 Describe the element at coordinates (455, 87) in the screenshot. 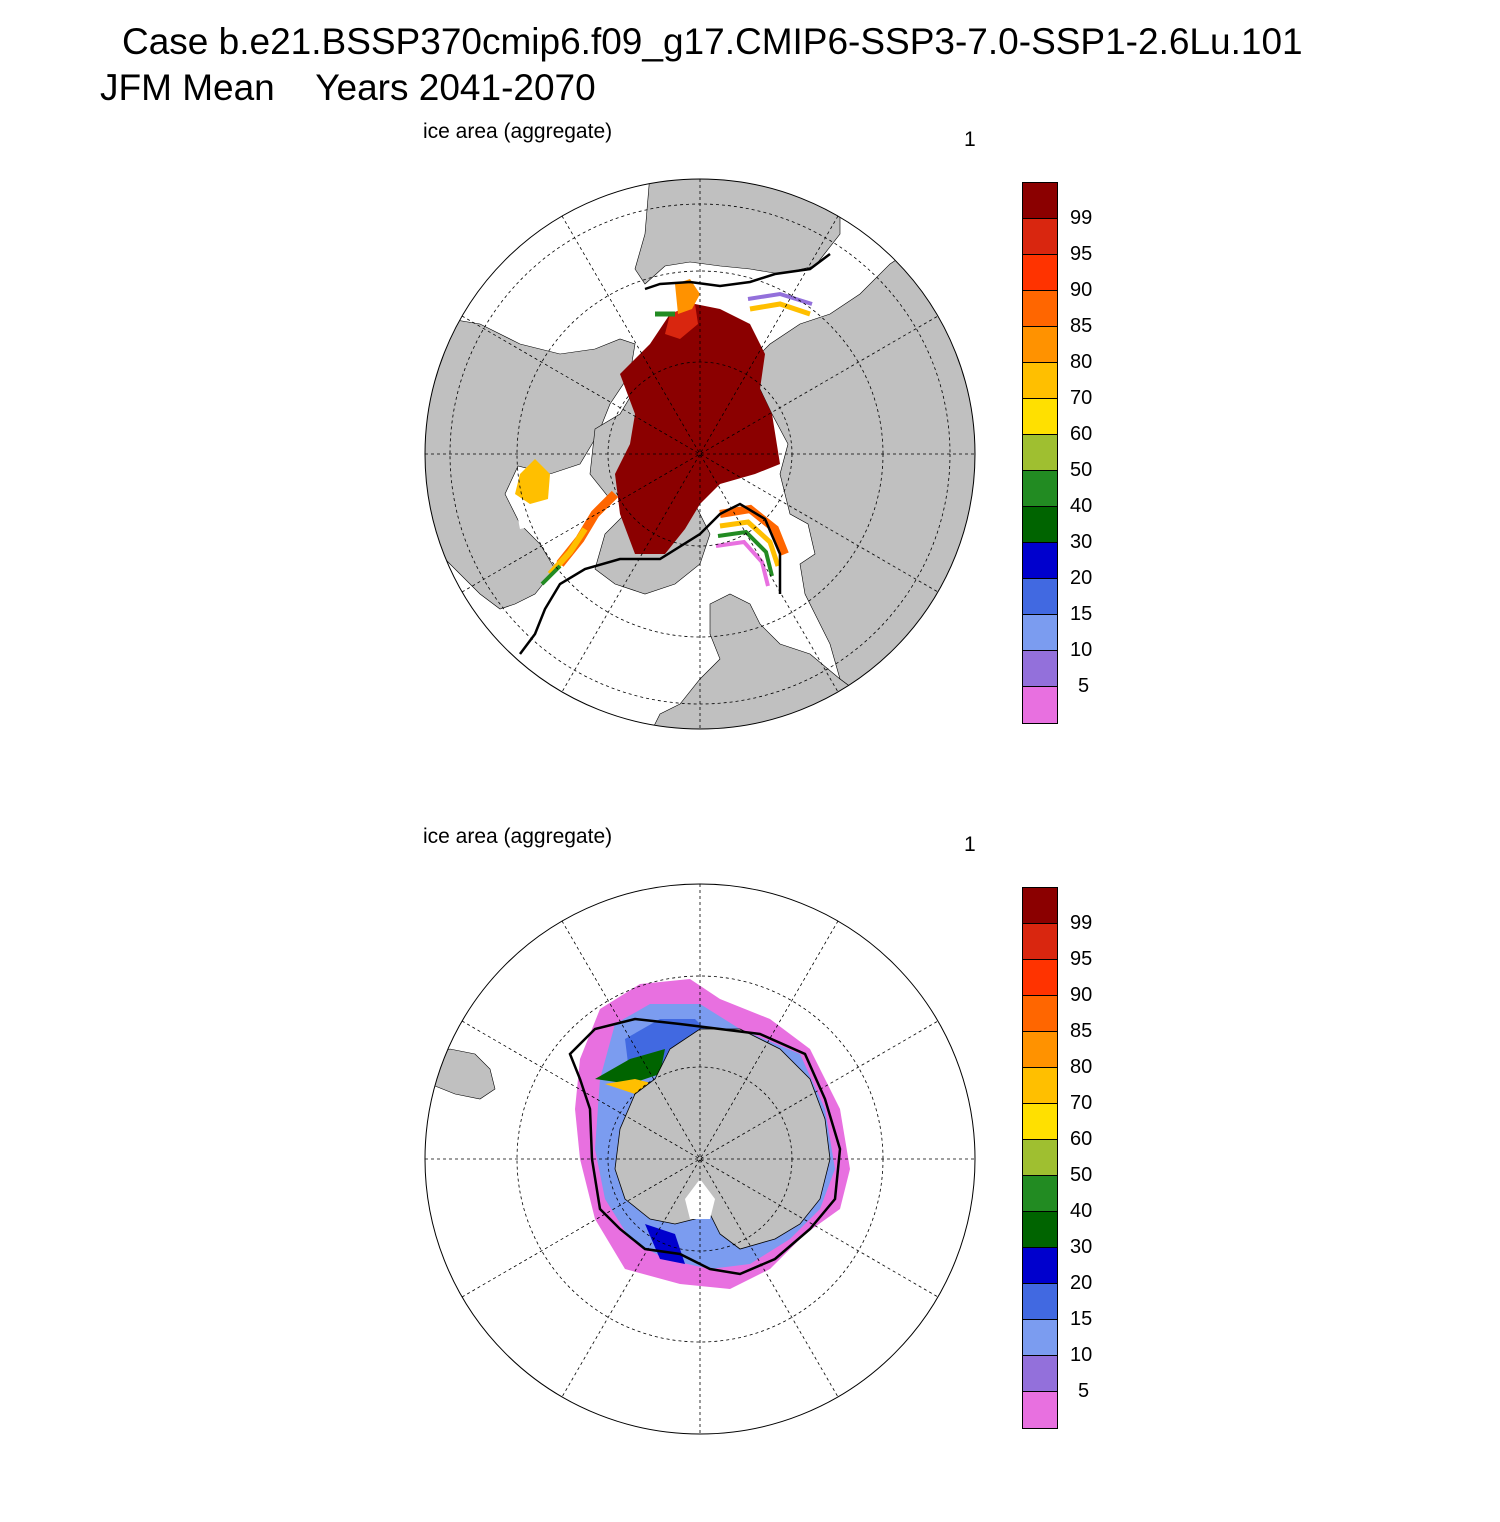

I see `years-label: Years 2041-2070` at that location.